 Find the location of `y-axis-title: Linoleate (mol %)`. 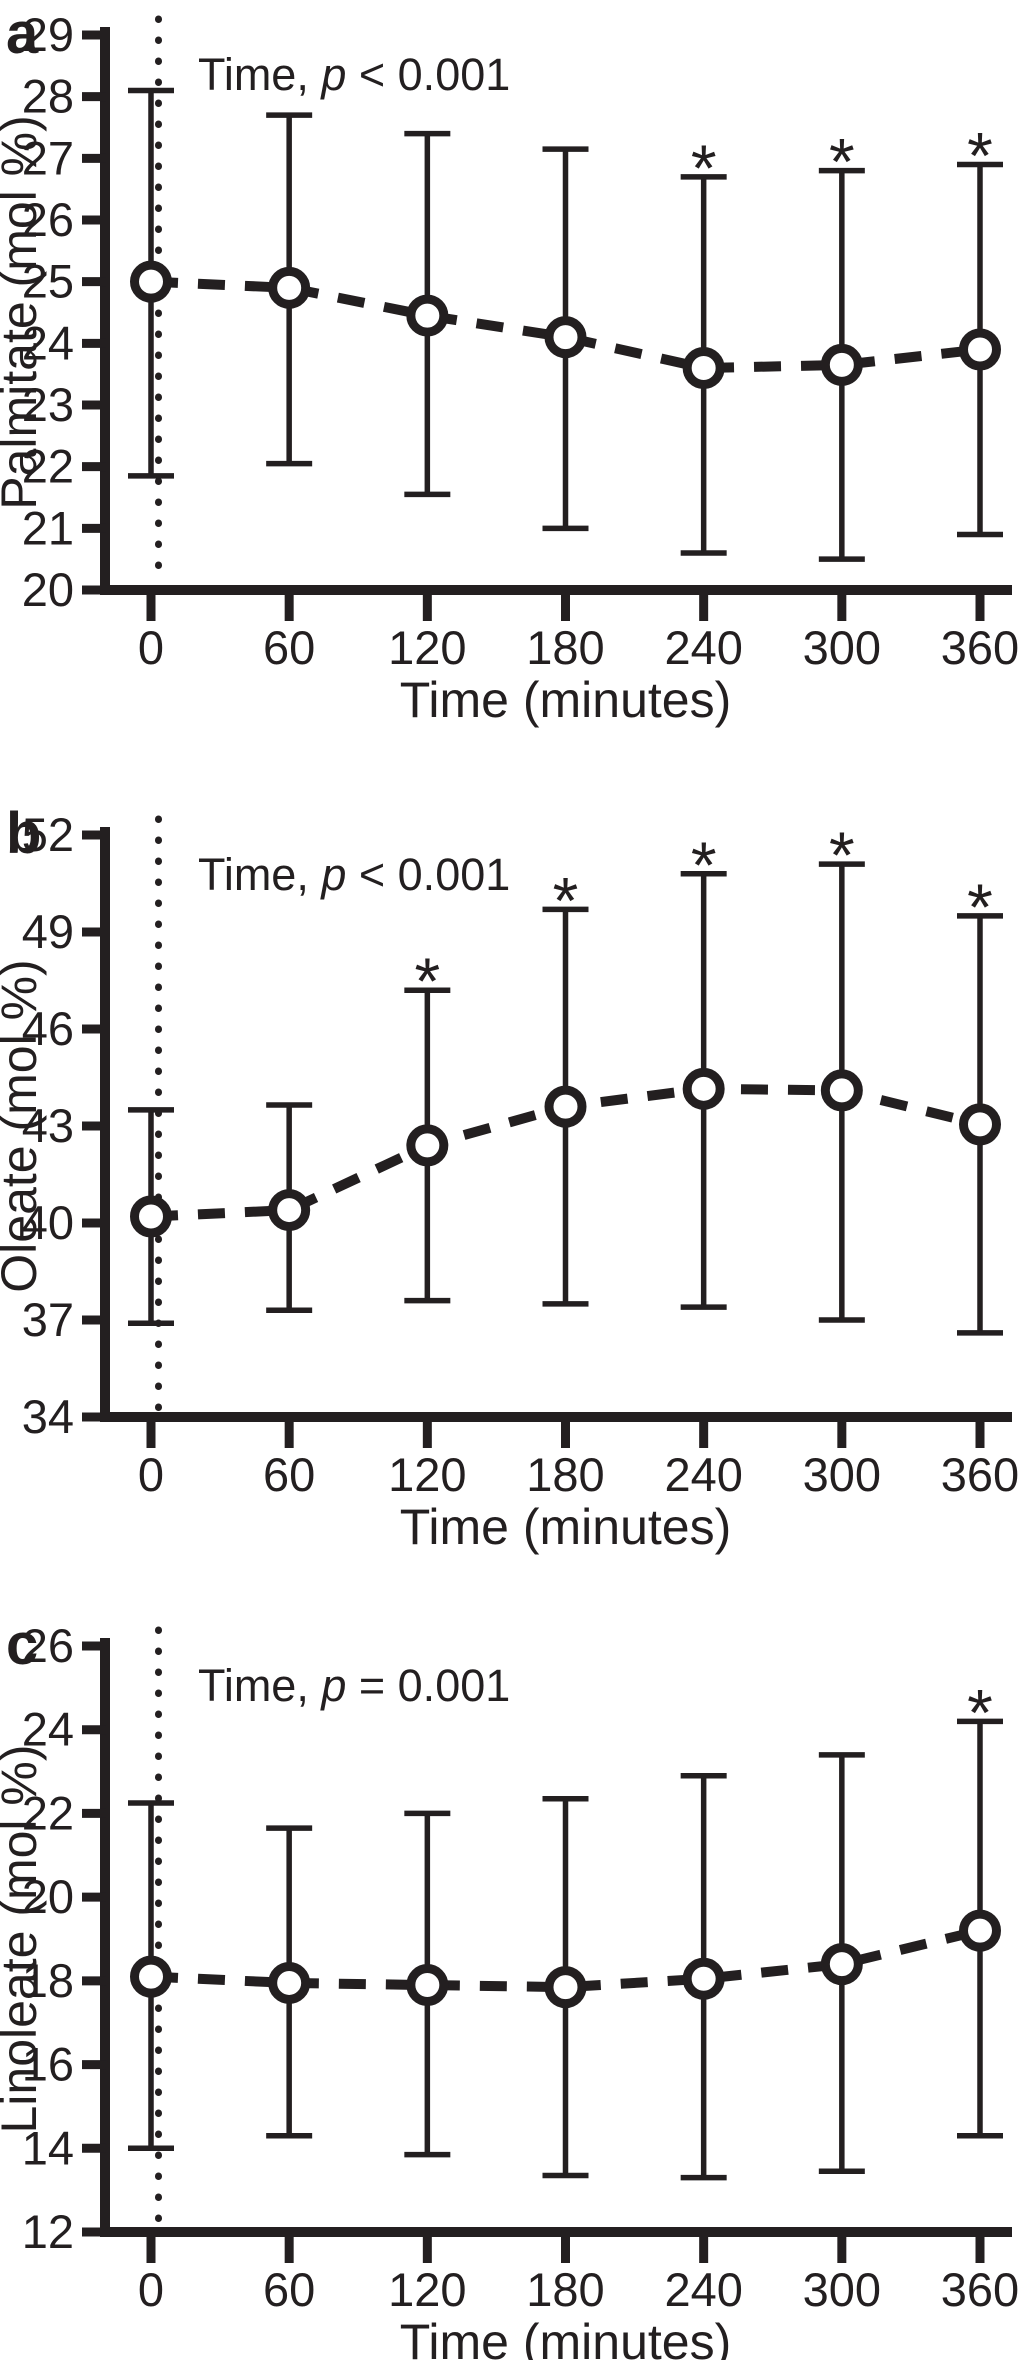

y-axis-title: Linoleate (mol %) is located at coordinates (23, 1938).